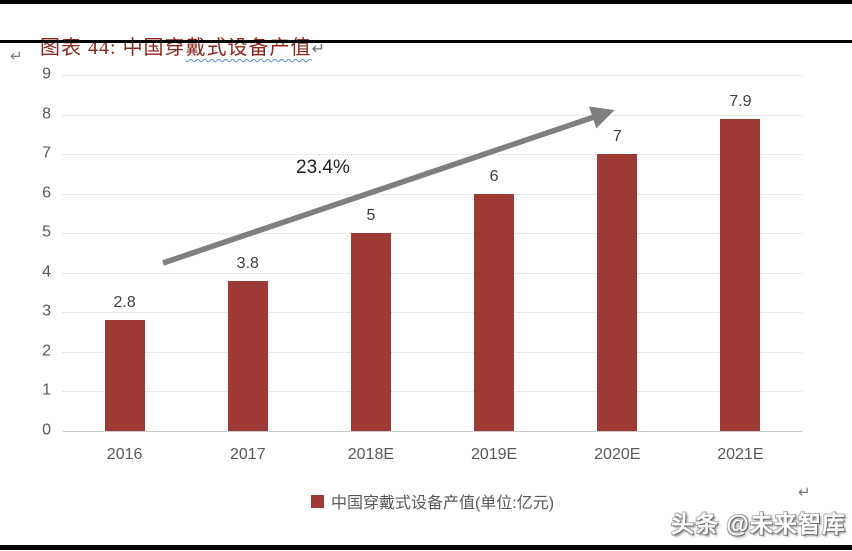 The height and width of the screenshot is (551, 852). Describe the element at coordinates (494, 454) in the screenshot. I see `x-tick-label: 2019E` at that location.